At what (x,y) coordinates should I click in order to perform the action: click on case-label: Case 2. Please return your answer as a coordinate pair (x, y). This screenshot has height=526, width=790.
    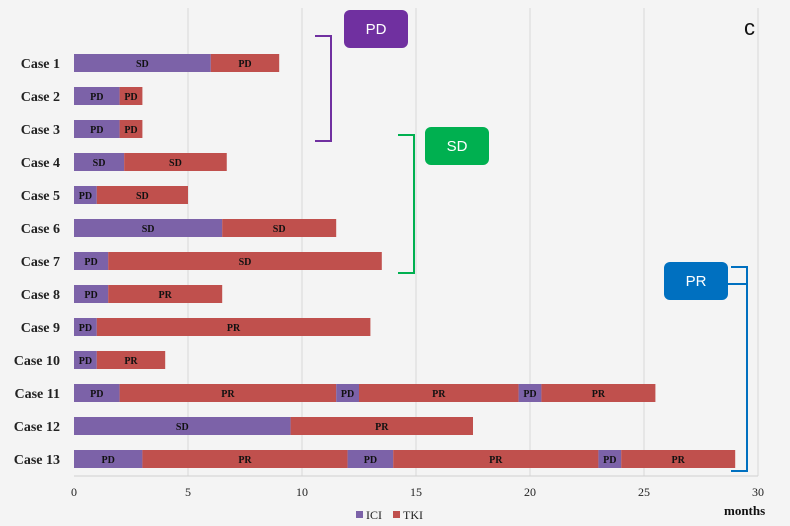
    Looking at the image, I should click on (40, 97).